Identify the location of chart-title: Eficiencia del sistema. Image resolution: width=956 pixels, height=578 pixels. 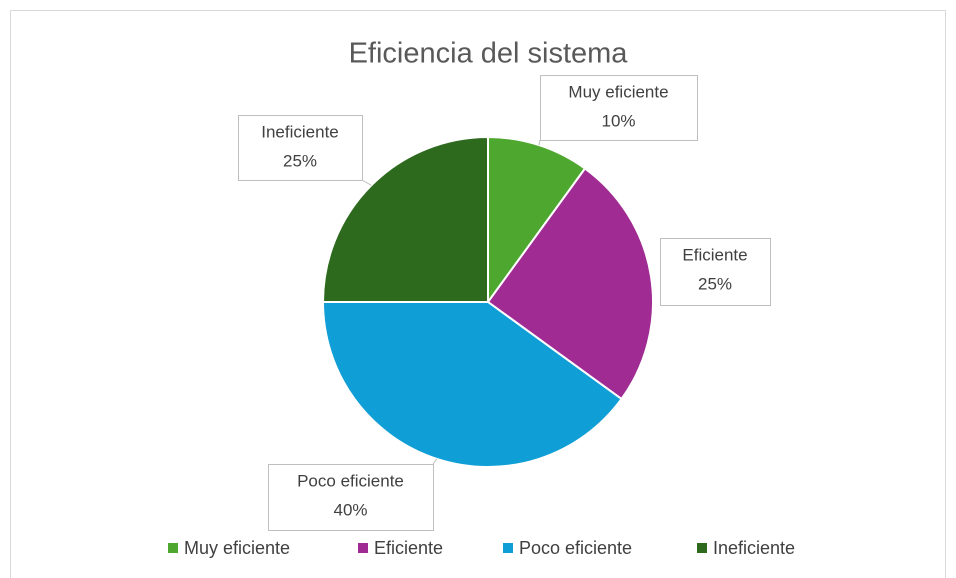
(489, 54).